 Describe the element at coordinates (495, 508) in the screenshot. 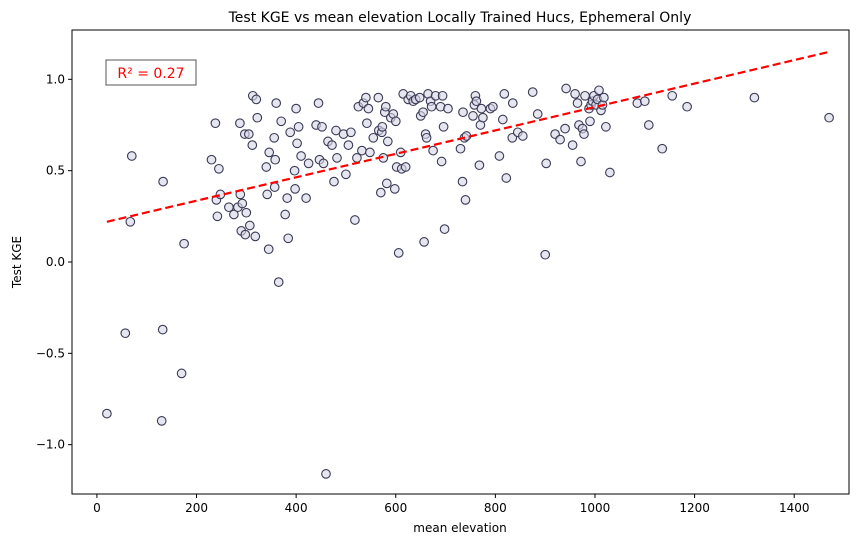

I see `x-tick-label: 800` at that location.